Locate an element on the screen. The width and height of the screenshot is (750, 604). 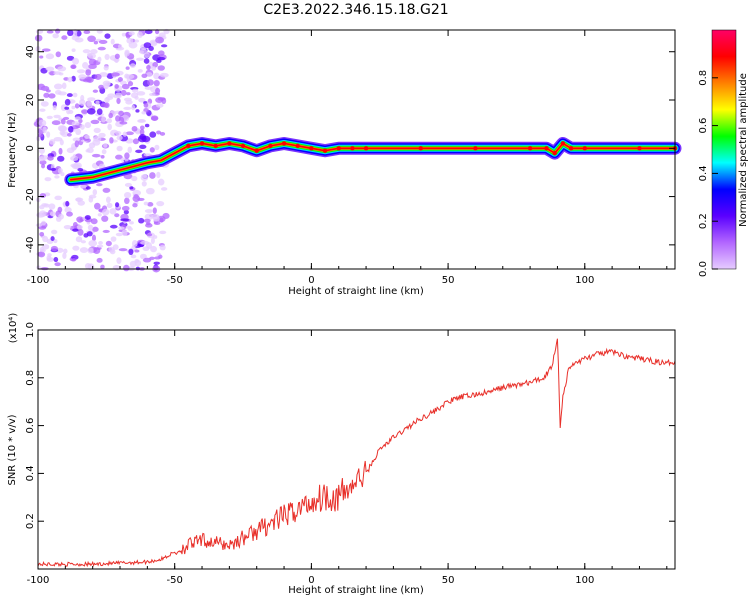
colorbar-tick-label: 0.2 is located at coordinates (703, 221).